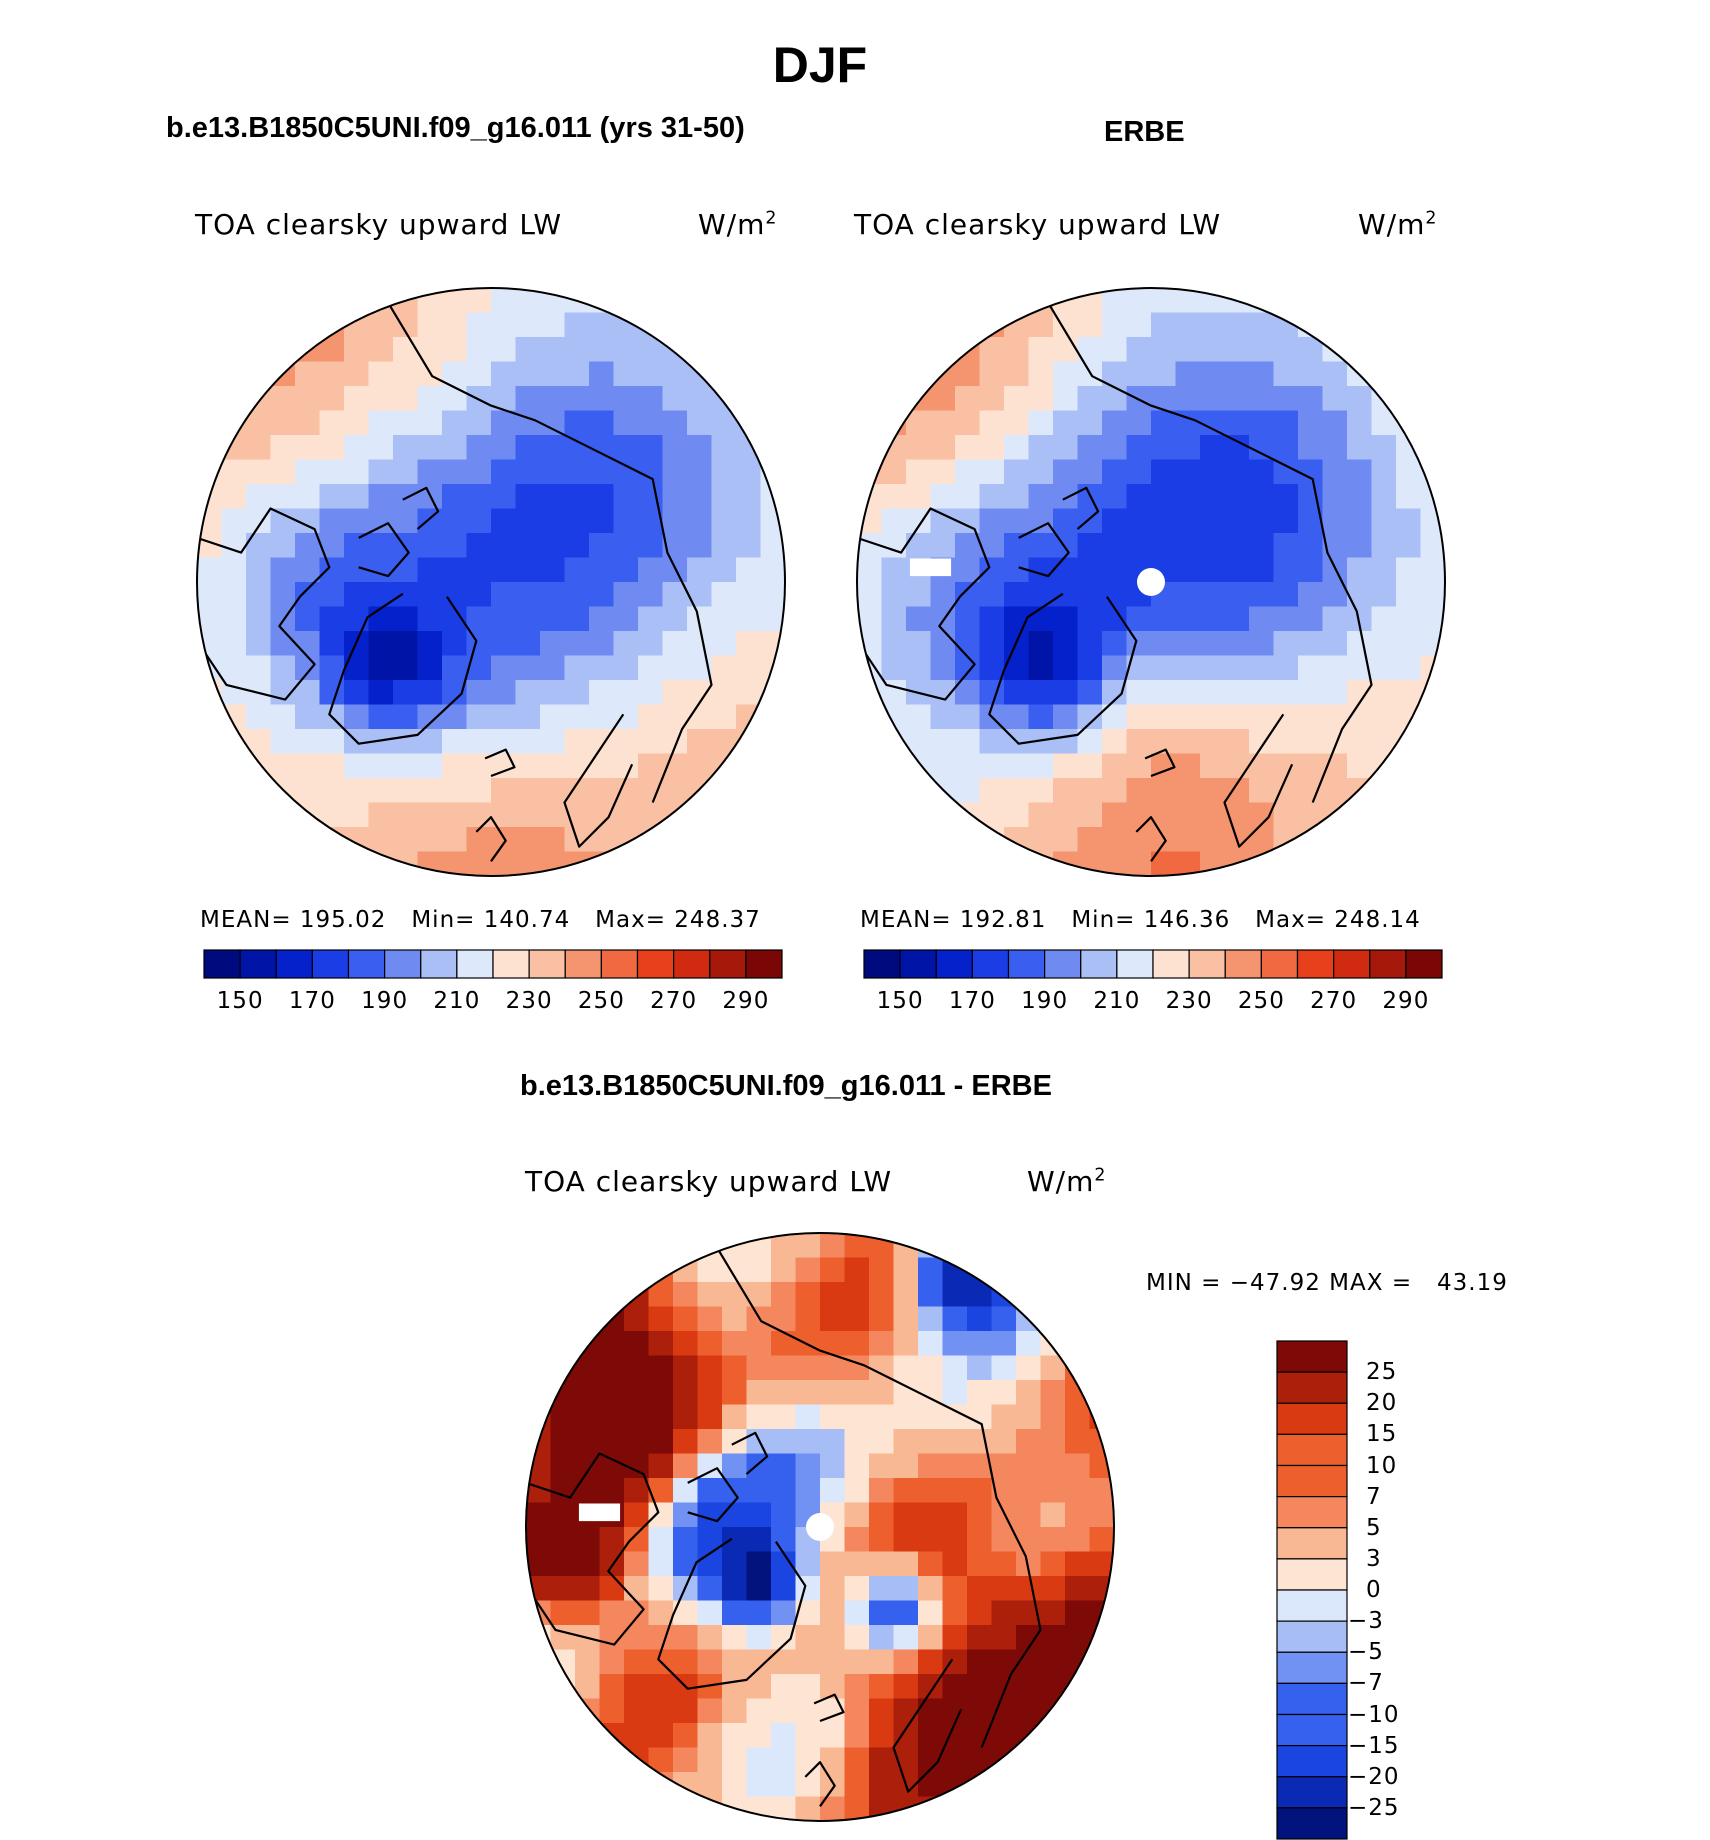 The width and height of the screenshot is (1710, 1840). Describe the element at coordinates (1153, 964) in the screenshot. I see `colorbar-obs` at that location.